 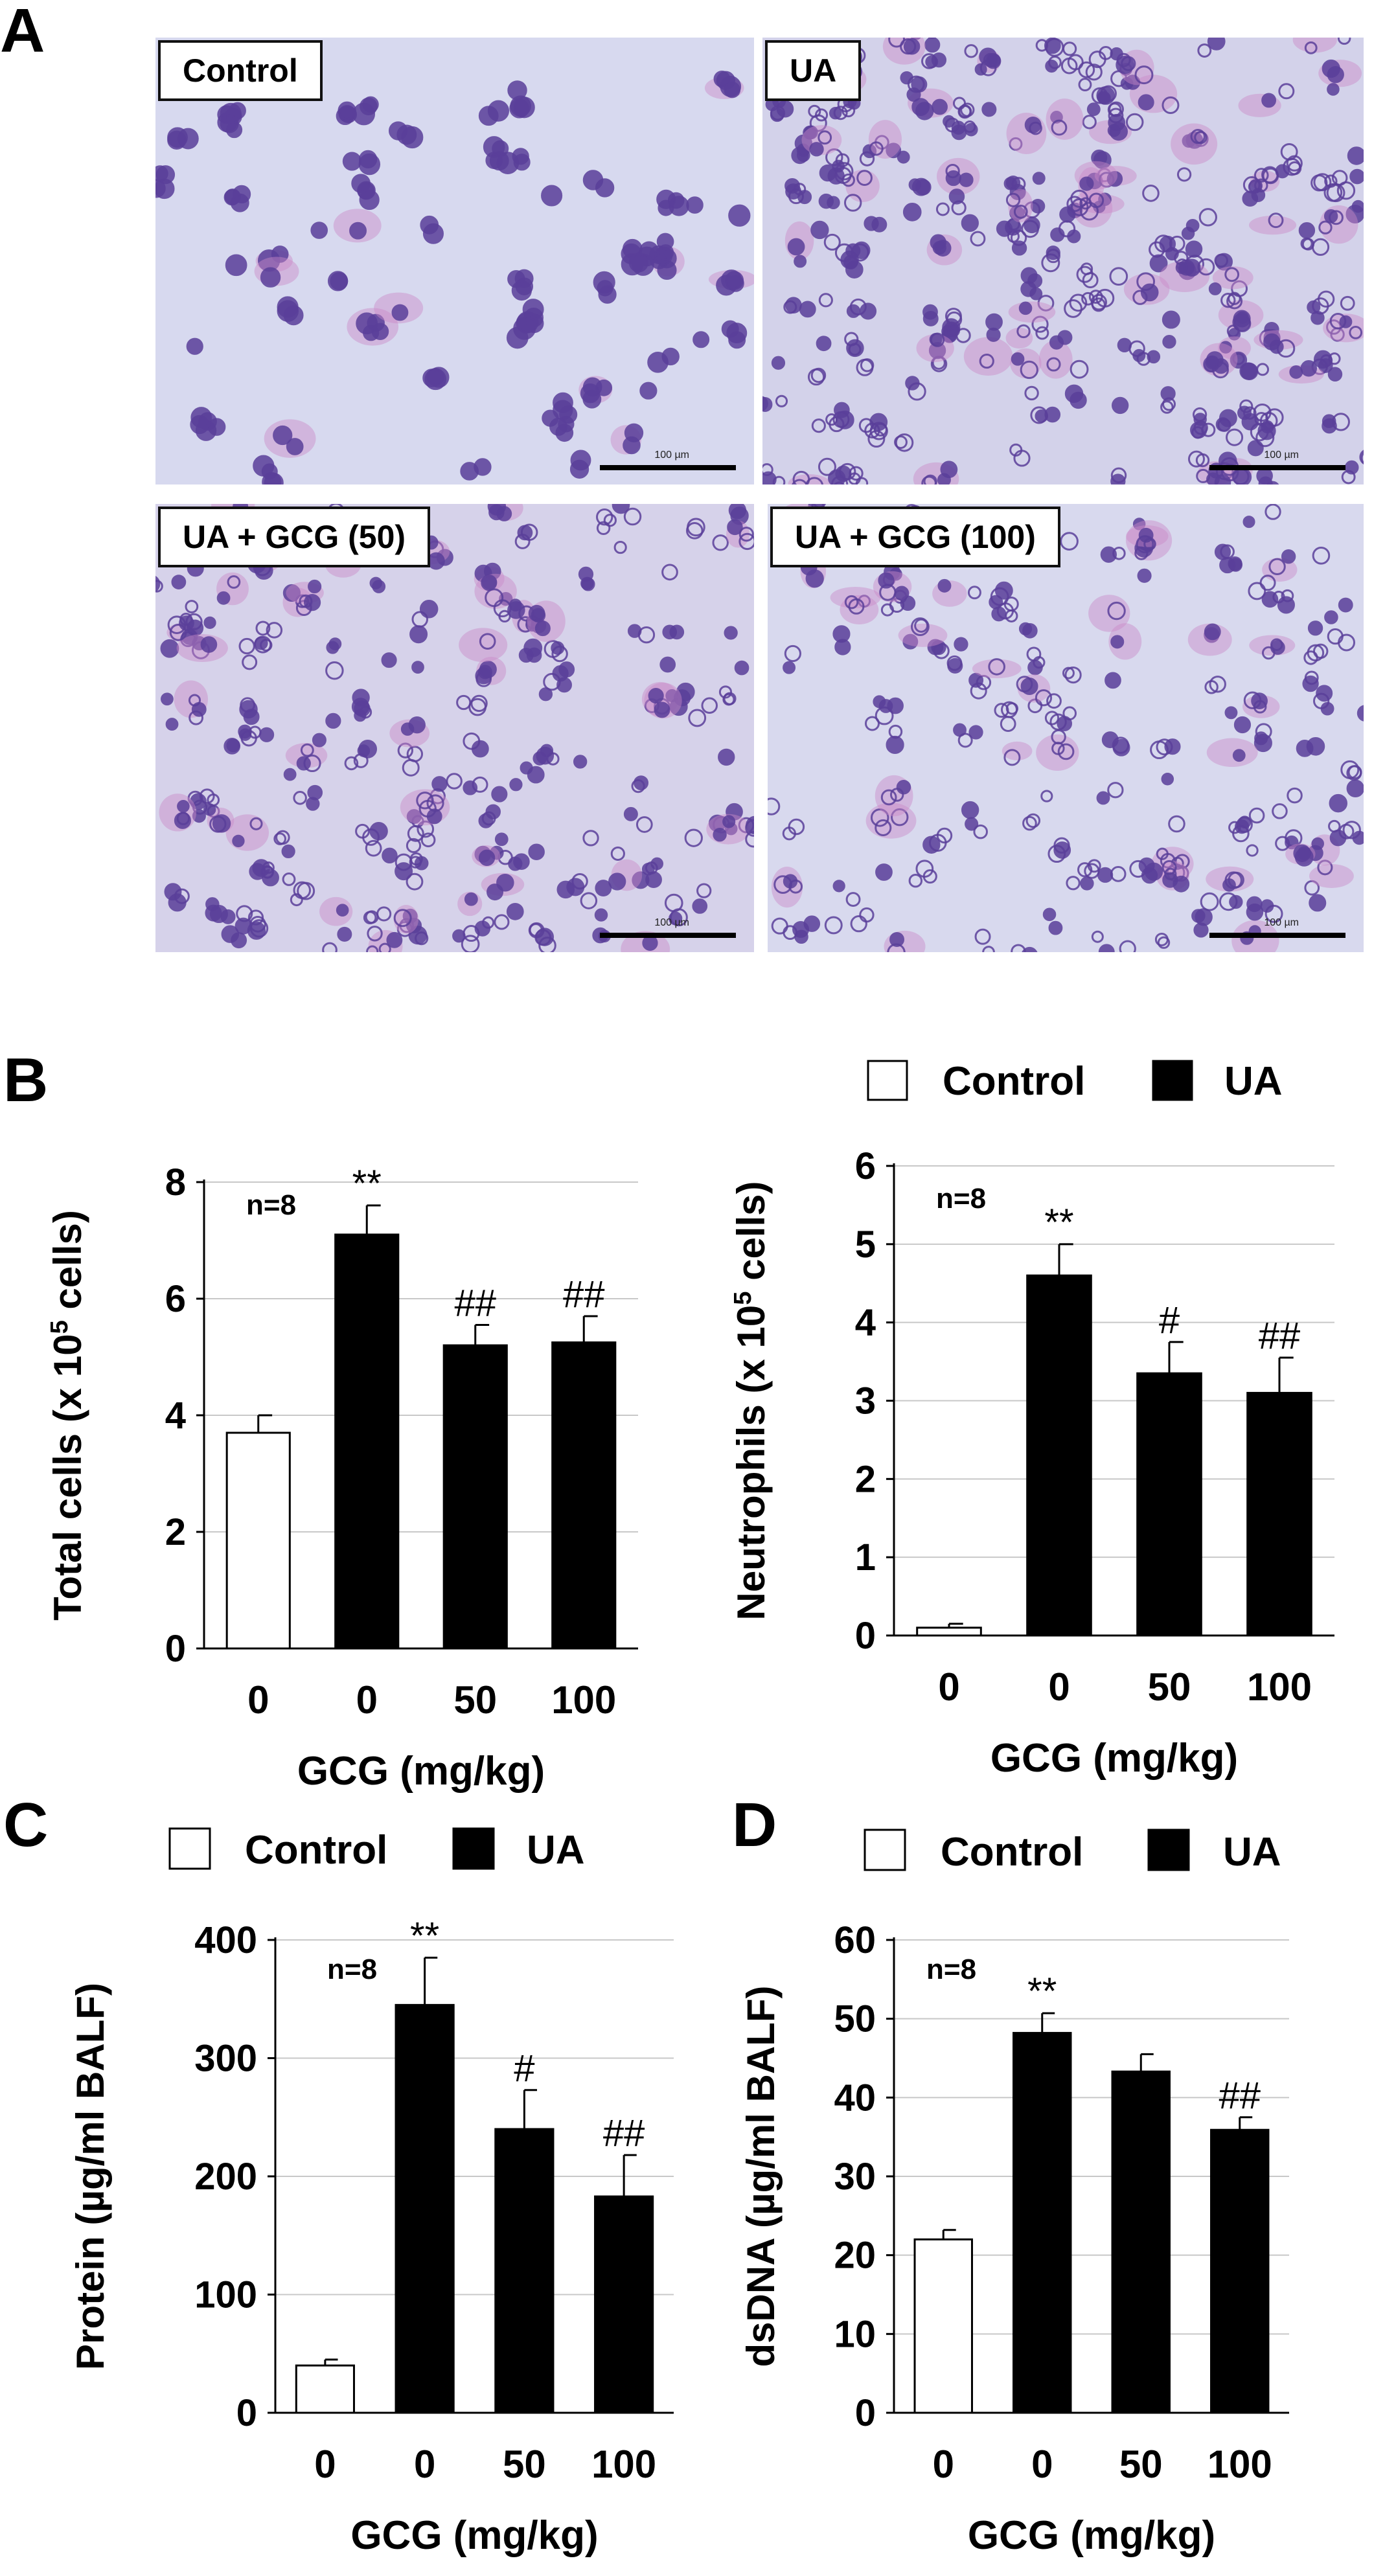 I want to click on y-tick-label: 50, so click(x=855, y=2019).